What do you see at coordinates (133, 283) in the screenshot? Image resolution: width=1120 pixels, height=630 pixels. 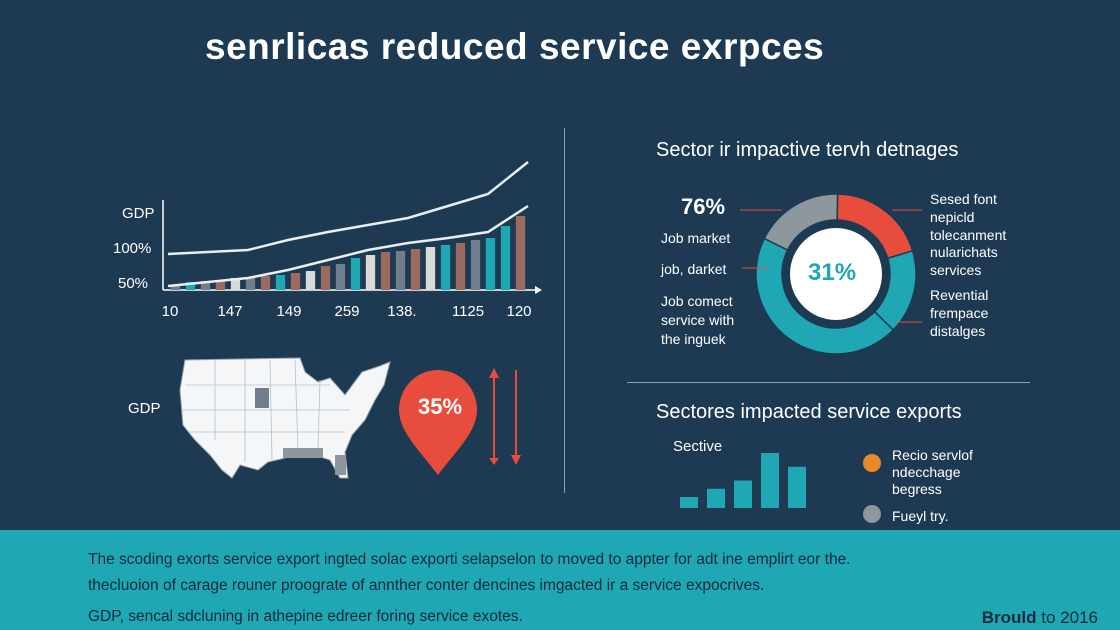 I see `y-tick-50: 50%` at bounding box center [133, 283].